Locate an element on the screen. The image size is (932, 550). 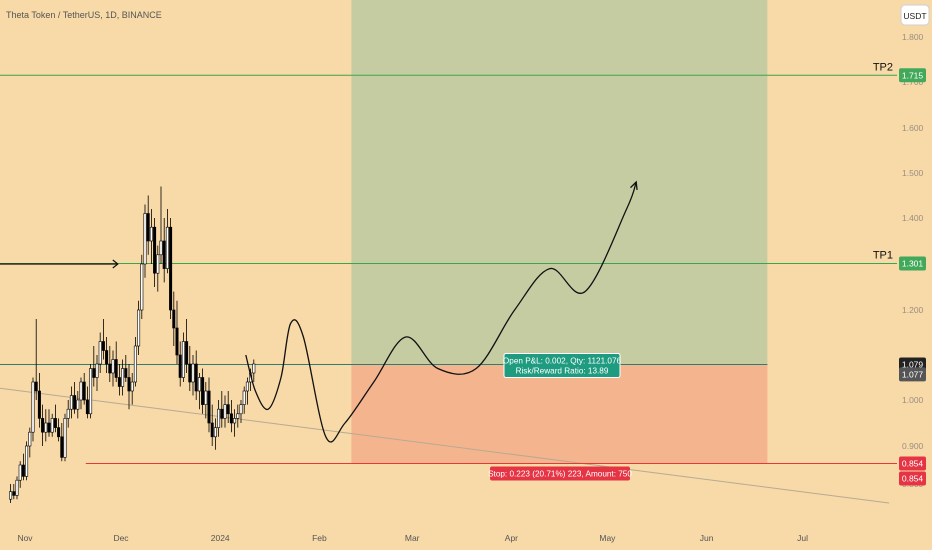
stop-price-tag-secondary: 0.854 is located at coordinates (912, 478).